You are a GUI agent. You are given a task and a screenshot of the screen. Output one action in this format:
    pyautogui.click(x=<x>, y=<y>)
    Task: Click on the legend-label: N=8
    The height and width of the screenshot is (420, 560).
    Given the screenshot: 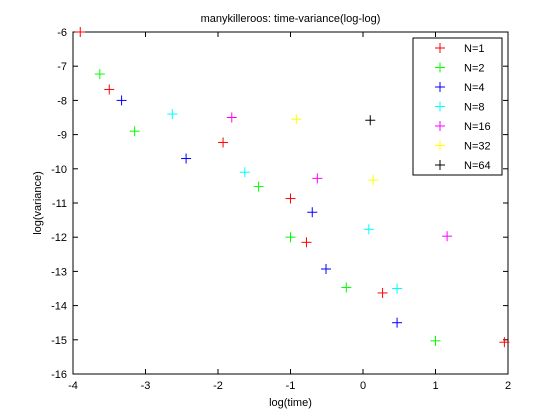 What is the action you would take?
    pyautogui.click(x=474, y=108)
    